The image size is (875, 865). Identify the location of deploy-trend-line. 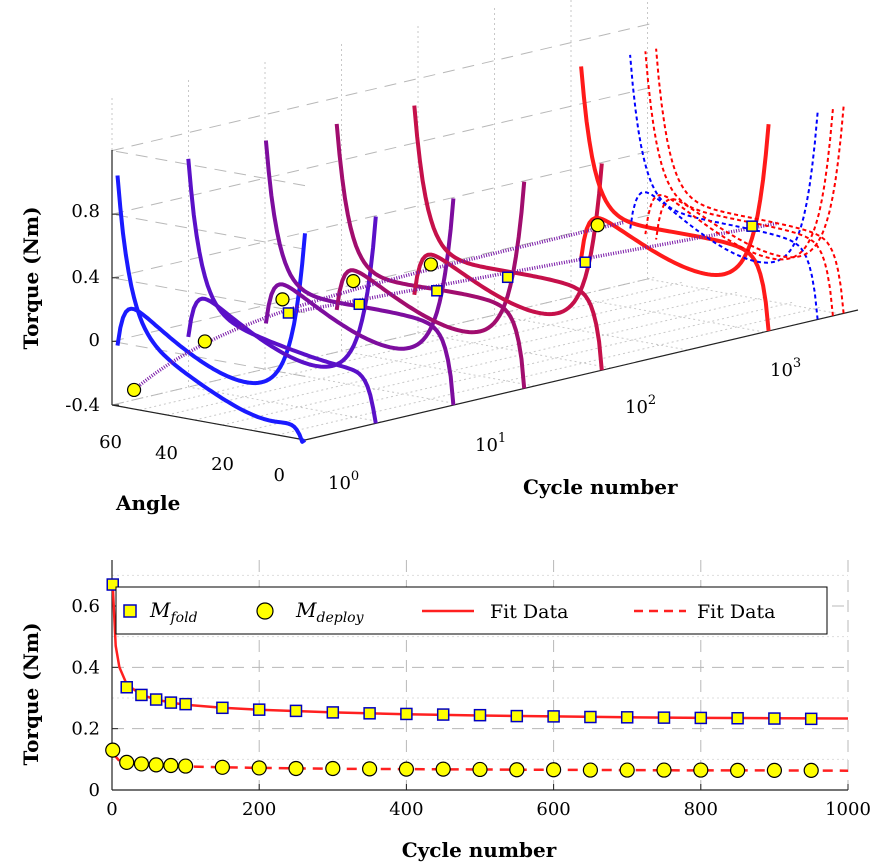
(378, 306).